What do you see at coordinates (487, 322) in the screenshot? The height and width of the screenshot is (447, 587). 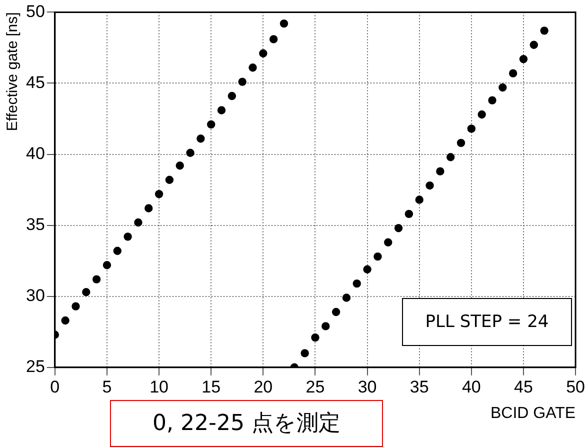 I see `annotation: PLL STEP = 24` at bounding box center [487, 322].